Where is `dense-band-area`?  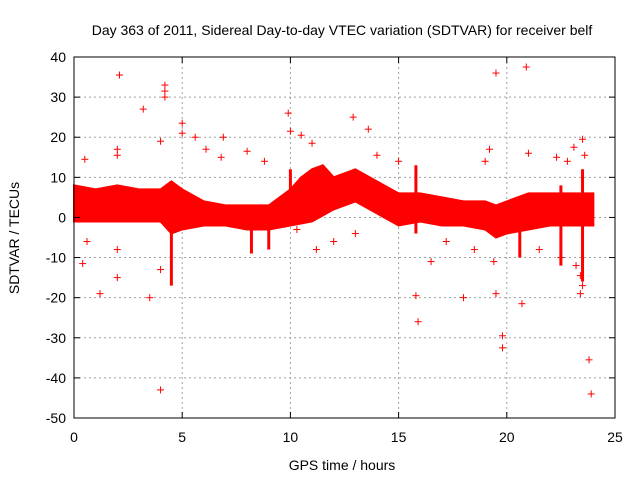
dense-band-area is located at coordinates (334, 201).